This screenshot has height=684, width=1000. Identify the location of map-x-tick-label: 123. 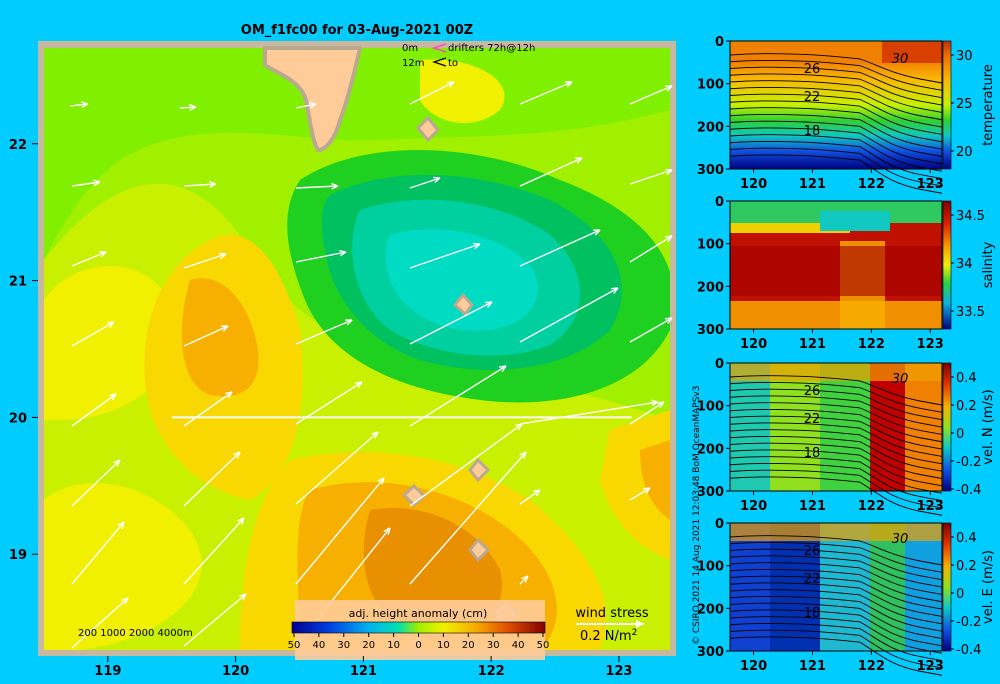
(618, 671).